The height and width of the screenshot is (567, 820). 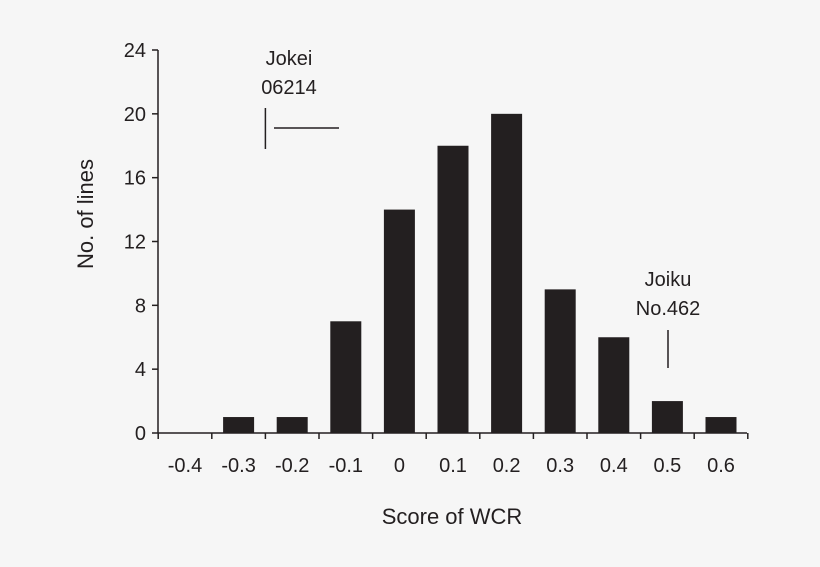 I want to click on bar-0.1, so click(x=453, y=289).